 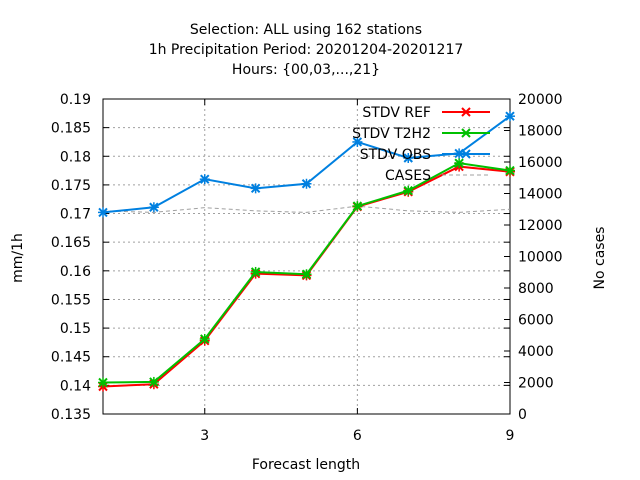 What do you see at coordinates (510, 436) in the screenshot?
I see `x-tick-label: 9` at bounding box center [510, 436].